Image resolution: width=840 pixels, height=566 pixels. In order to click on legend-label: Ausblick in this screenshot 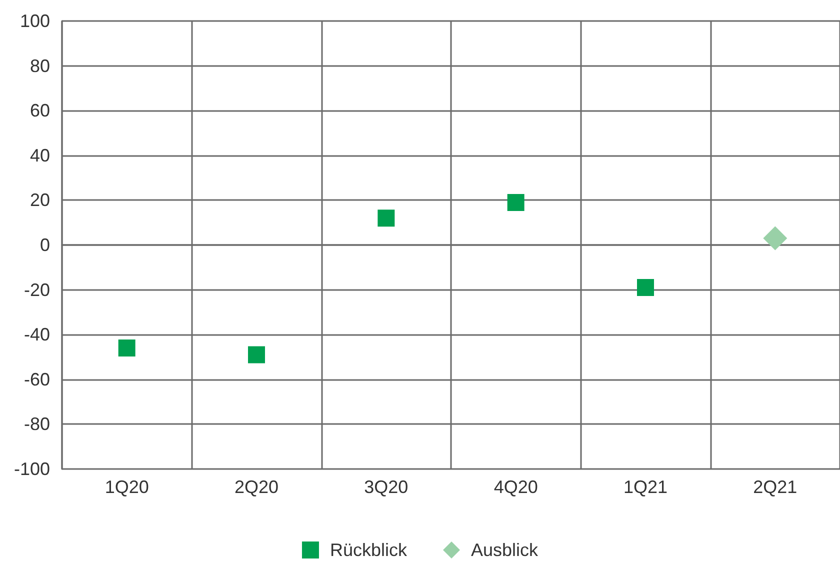, I will do `click(505, 550)`.